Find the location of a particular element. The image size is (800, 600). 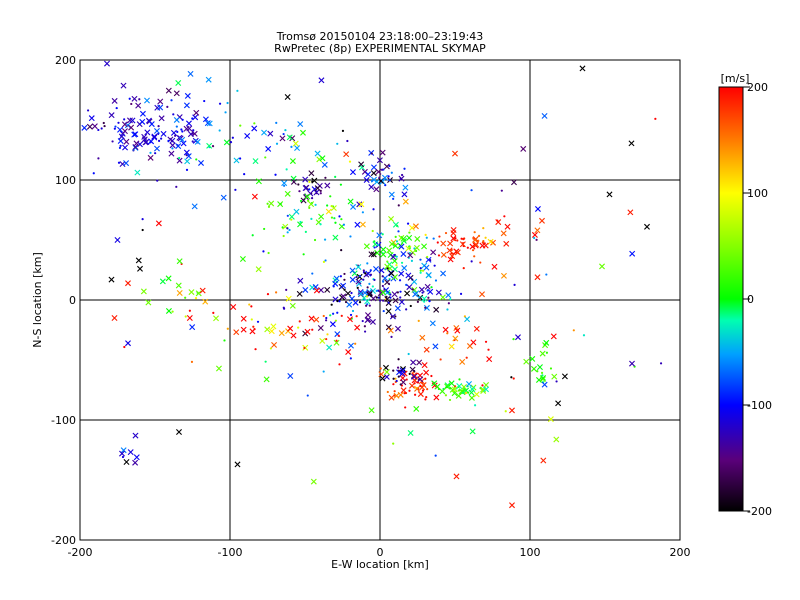

x-tick-label: 200 is located at coordinates (680, 552).